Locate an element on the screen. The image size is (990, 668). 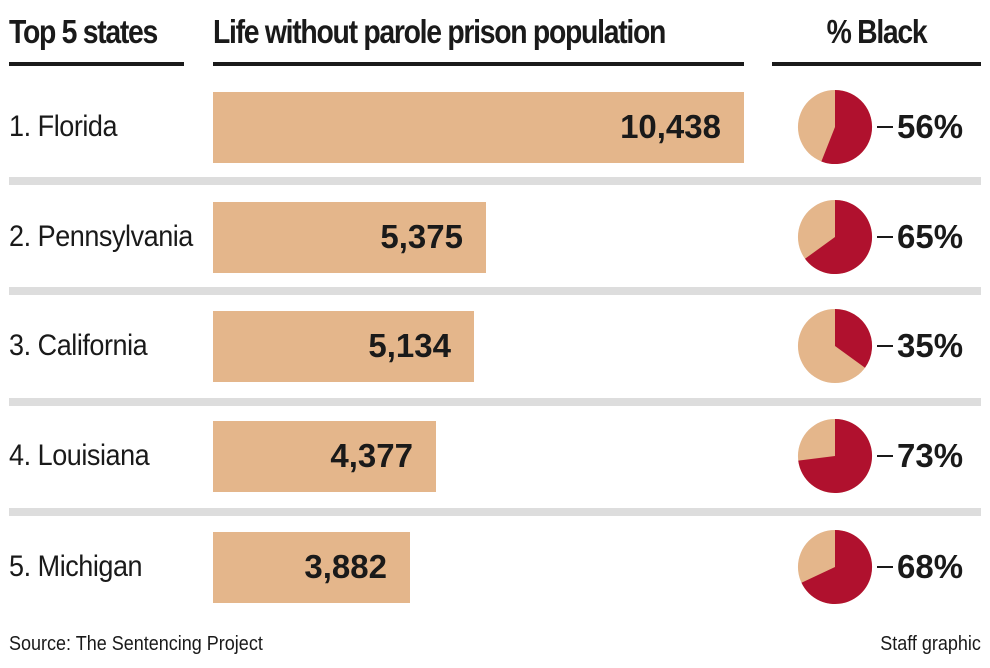
population-value-label: 5,375 is located at coordinates (421, 236).